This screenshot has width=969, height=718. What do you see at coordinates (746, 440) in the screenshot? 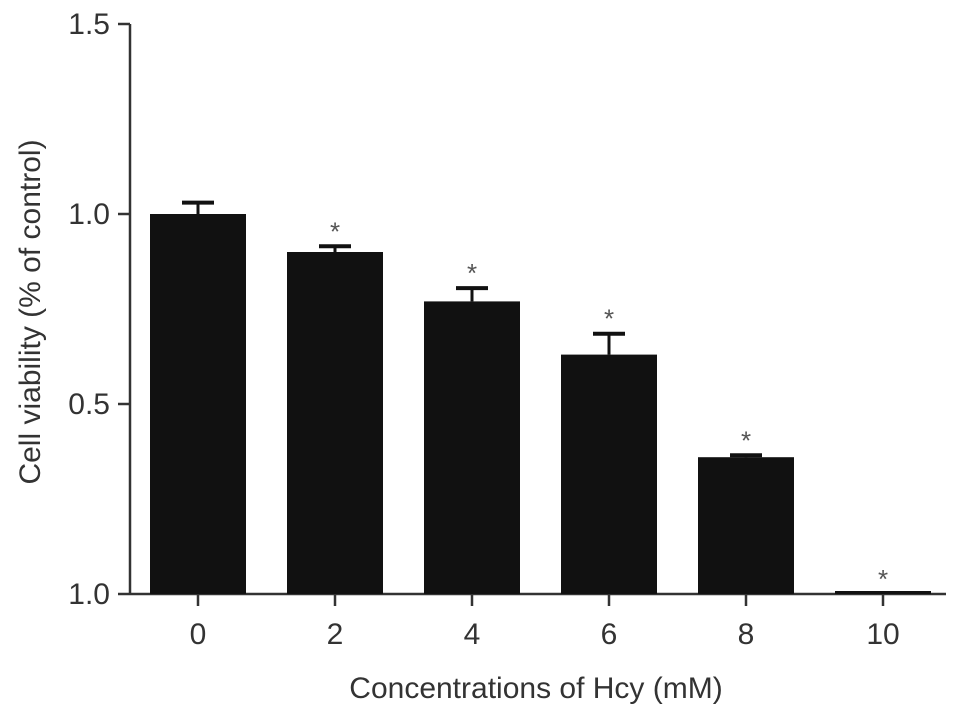
I see `significance-mark-8: *` at bounding box center [746, 440].